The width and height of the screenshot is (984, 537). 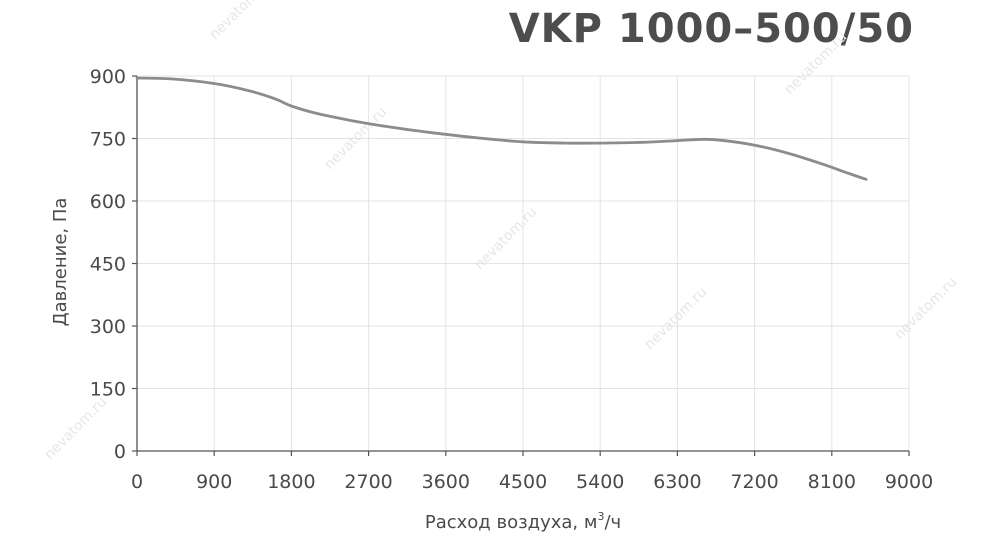 What do you see at coordinates (120, 452) in the screenshot?
I see `y-tick-label: 0` at bounding box center [120, 452].